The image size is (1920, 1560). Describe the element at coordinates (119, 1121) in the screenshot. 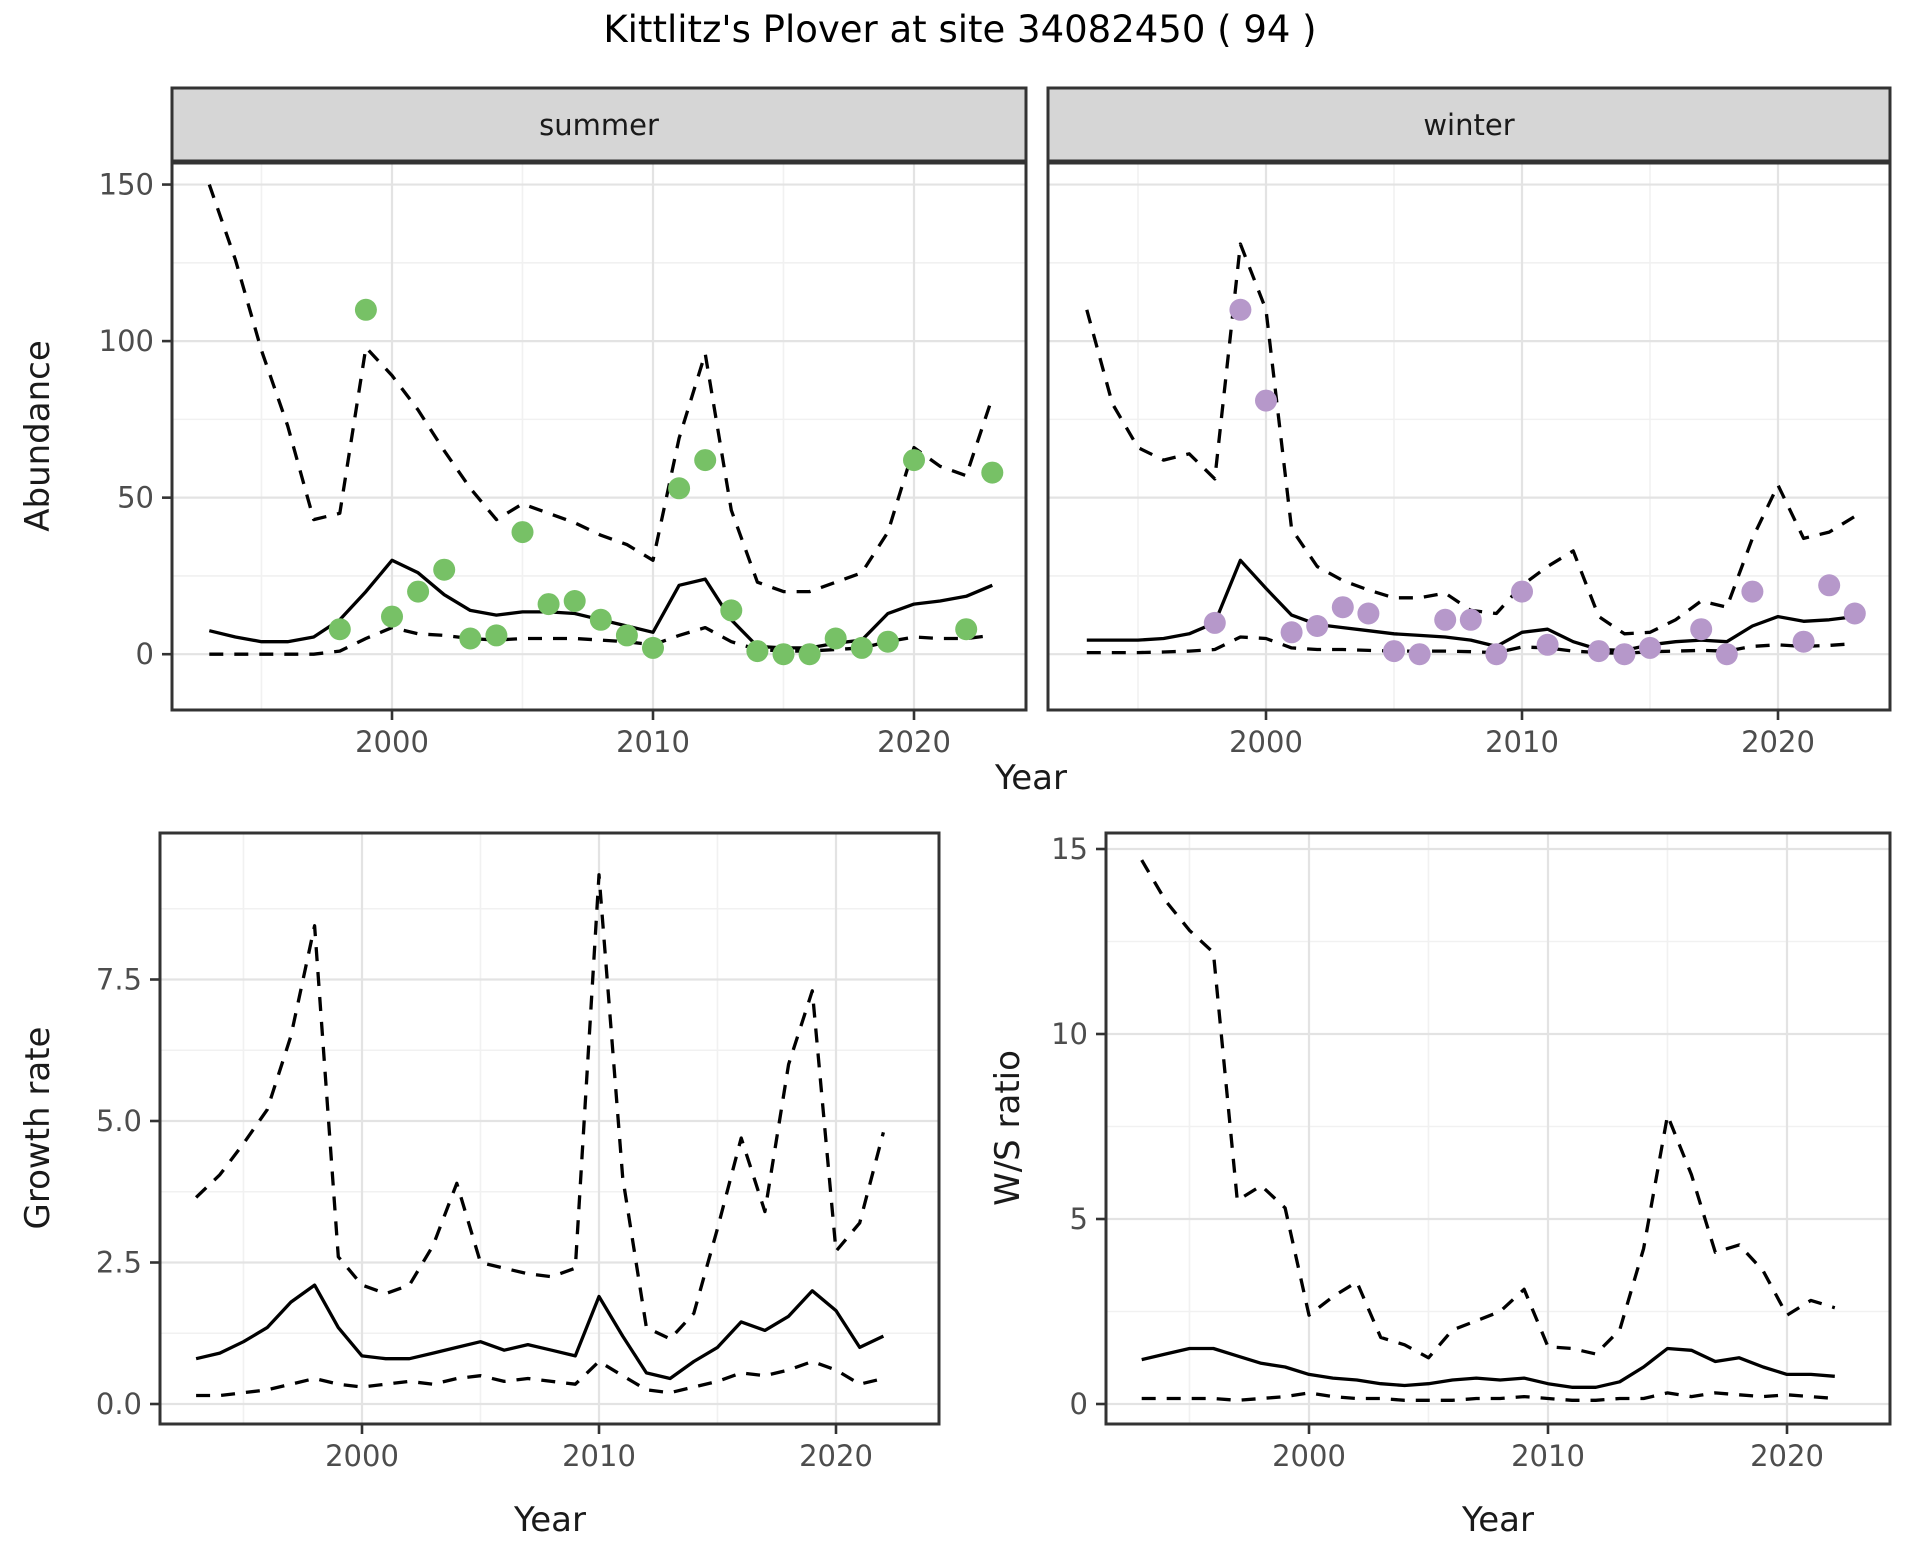

I see `y-tick-label: 5.0` at that location.